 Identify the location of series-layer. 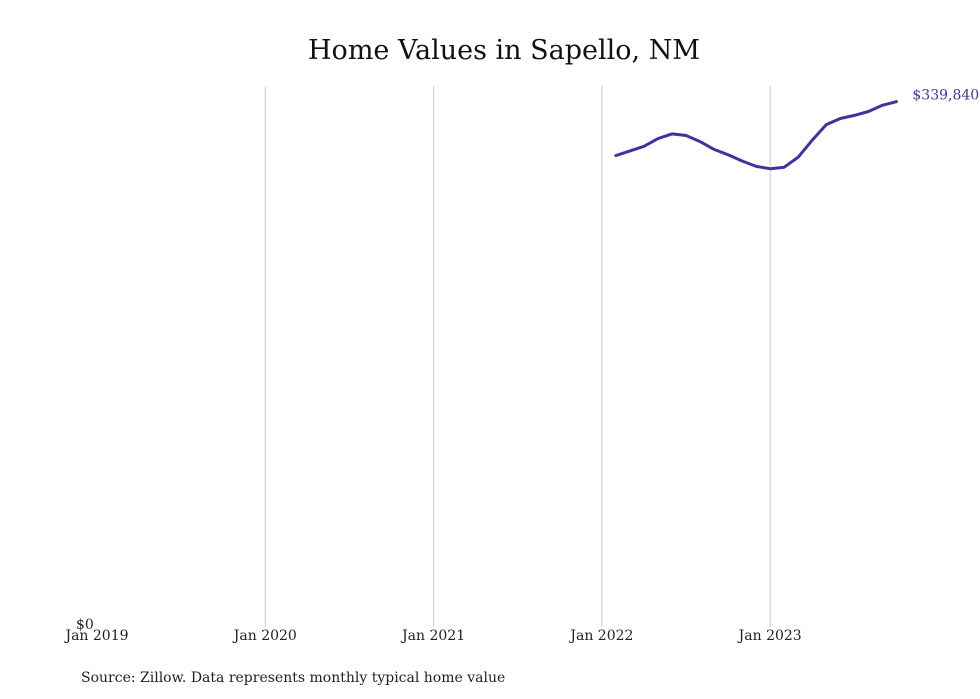
(756, 135).